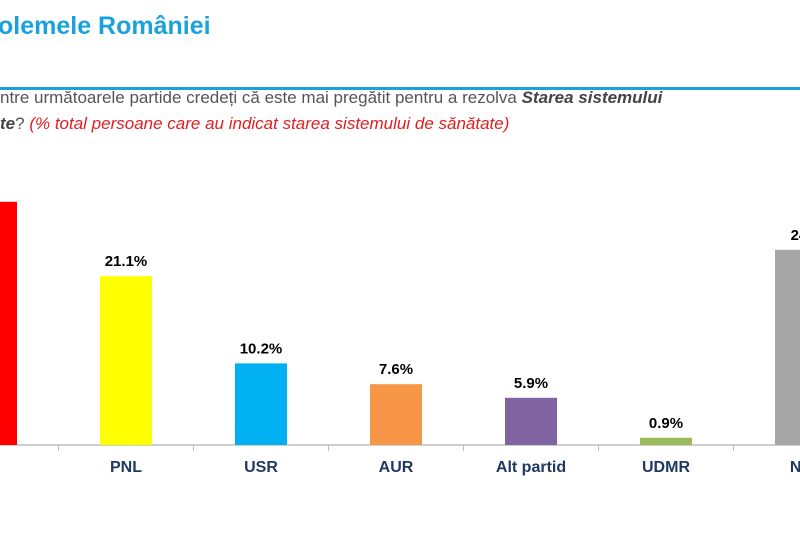 This screenshot has width=800, height=534. Describe the element at coordinates (126, 360) in the screenshot. I see `bar-pnl` at that location.